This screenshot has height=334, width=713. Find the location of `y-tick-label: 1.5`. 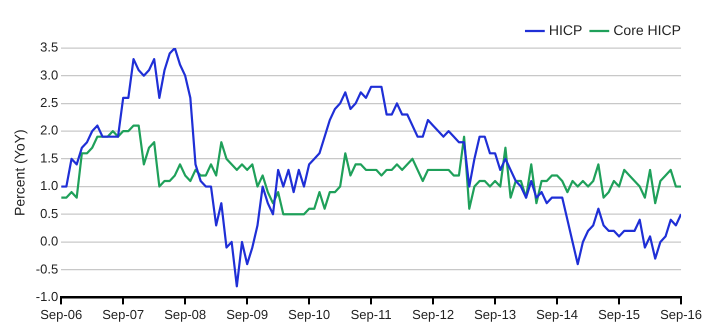

y-tick-label: 1.5 is located at coordinates (49, 158).